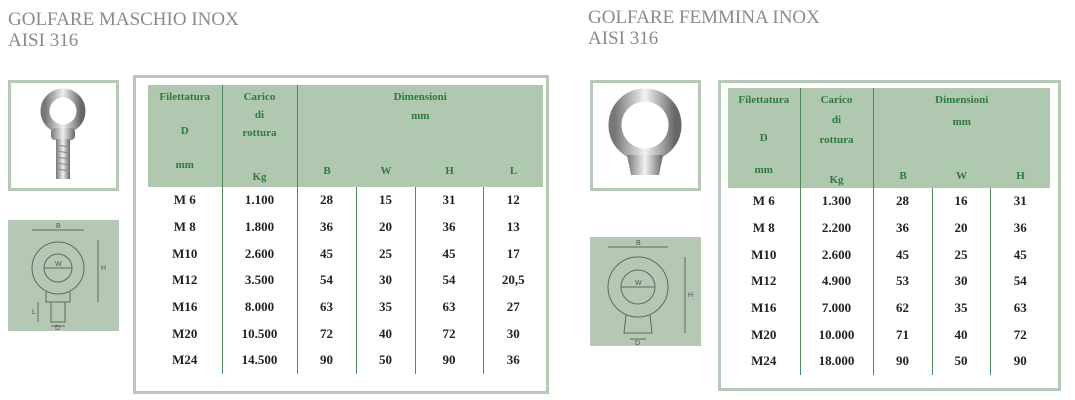 The image size is (1075, 400). What do you see at coordinates (960, 201) in the screenshot?
I see `table-cell: 16` at bounding box center [960, 201].